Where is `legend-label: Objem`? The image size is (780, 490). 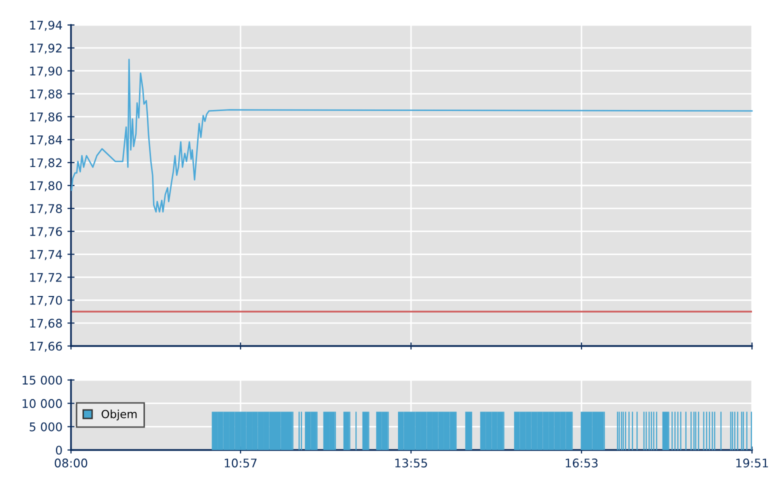 legend-label: Objem is located at coordinates (119, 415).